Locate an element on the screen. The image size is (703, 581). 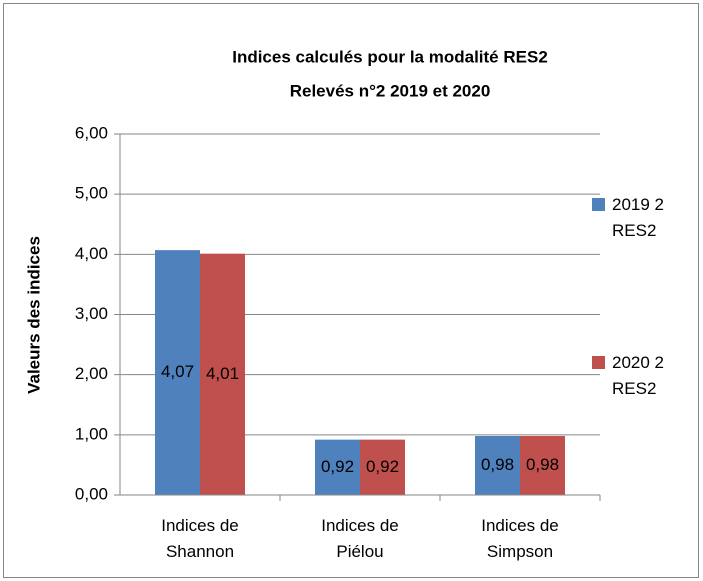
y-tick-label: 1,00 is located at coordinates (91, 433).